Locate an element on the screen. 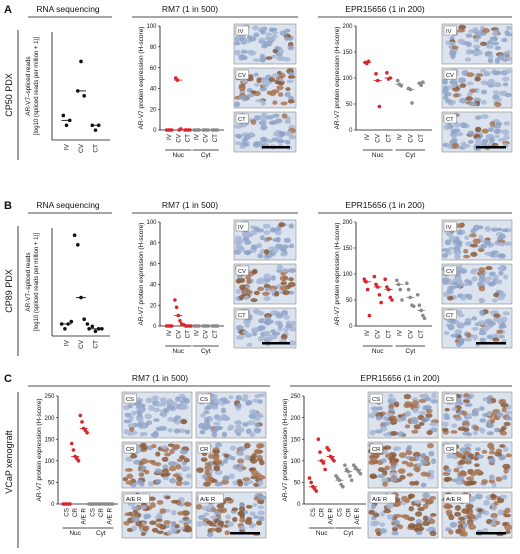 The width and height of the screenshot is (520, 554). y-tick-label: 100 is located at coordinates (347, 275).